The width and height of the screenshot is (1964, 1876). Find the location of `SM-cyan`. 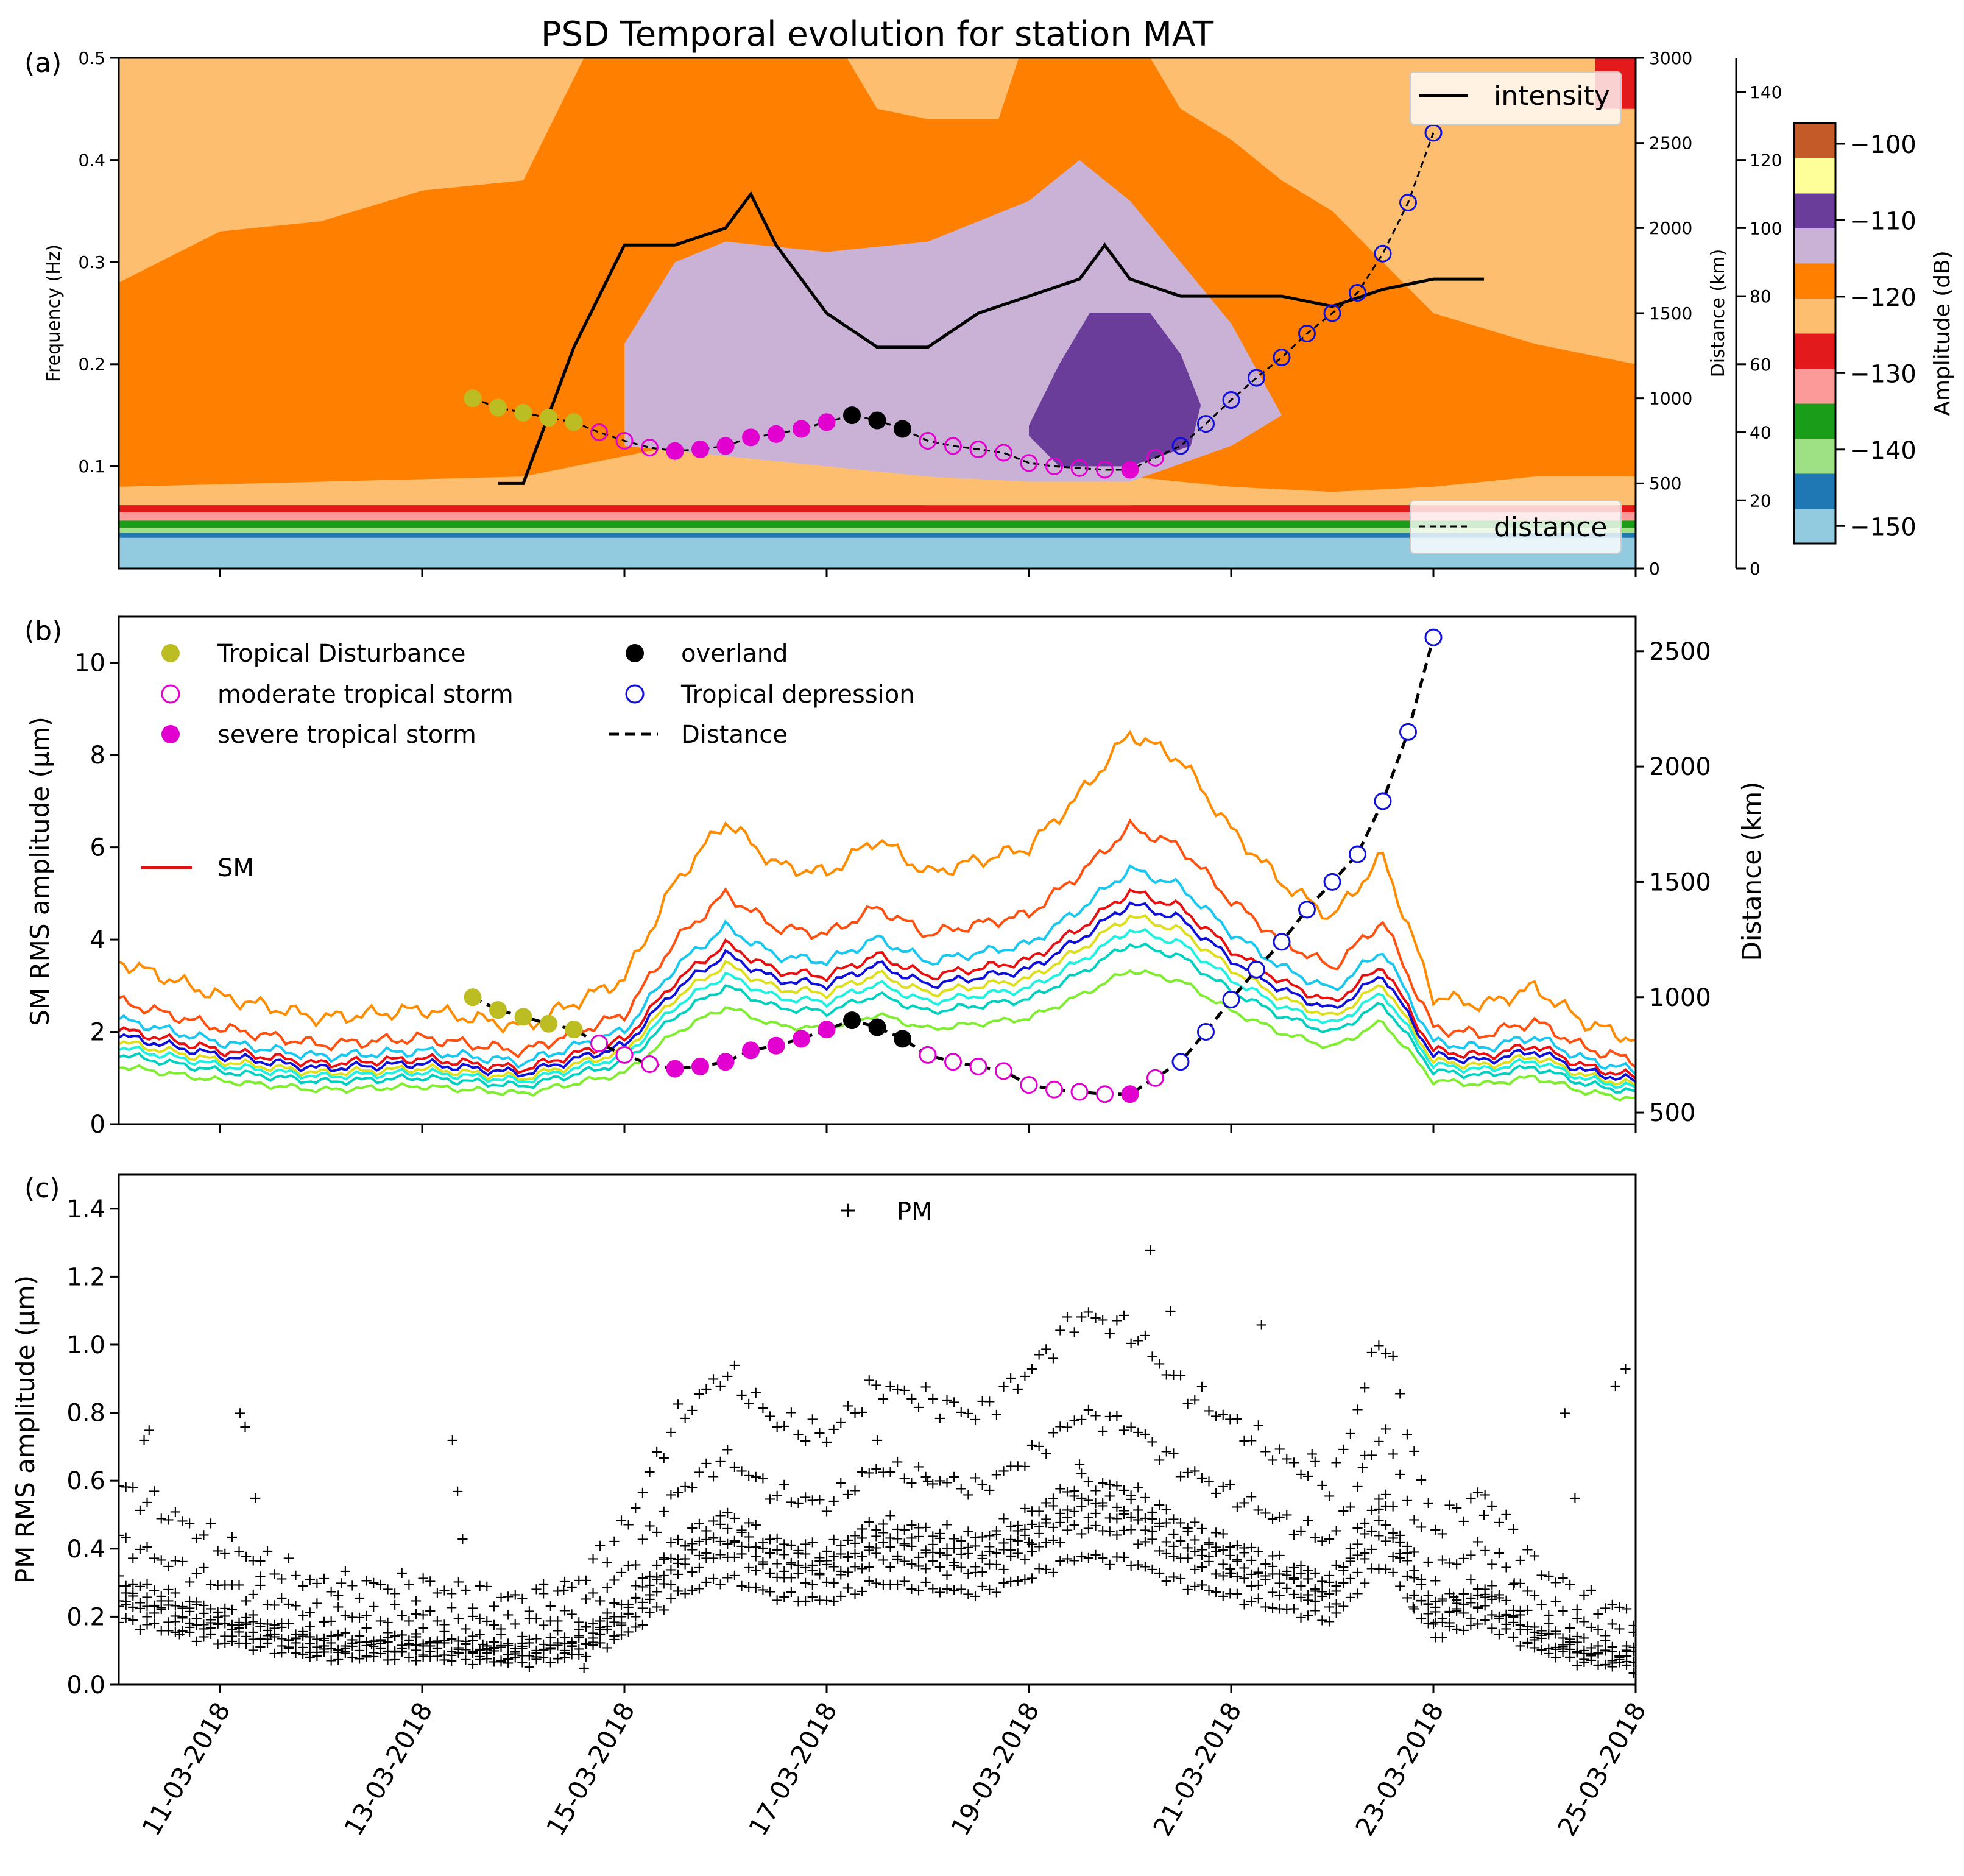

SM-cyan is located at coordinates (878, 1008).